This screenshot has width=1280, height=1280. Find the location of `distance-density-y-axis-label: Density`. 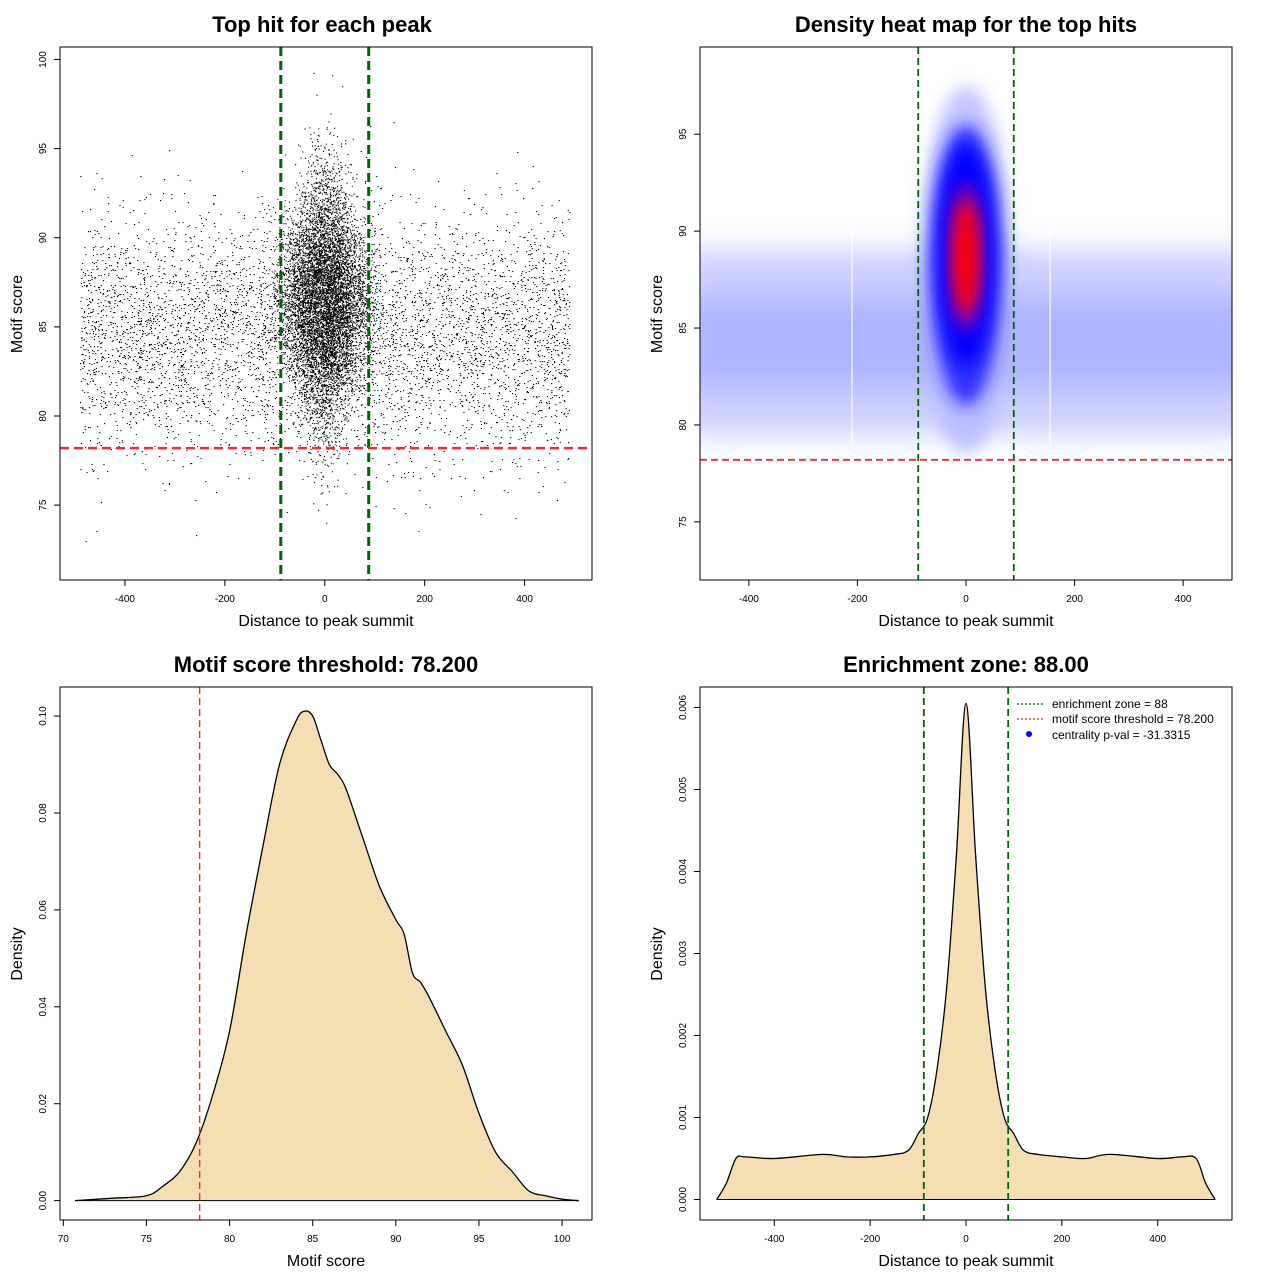

distance-density-y-axis-label: Density is located at coordinates (657, 953).